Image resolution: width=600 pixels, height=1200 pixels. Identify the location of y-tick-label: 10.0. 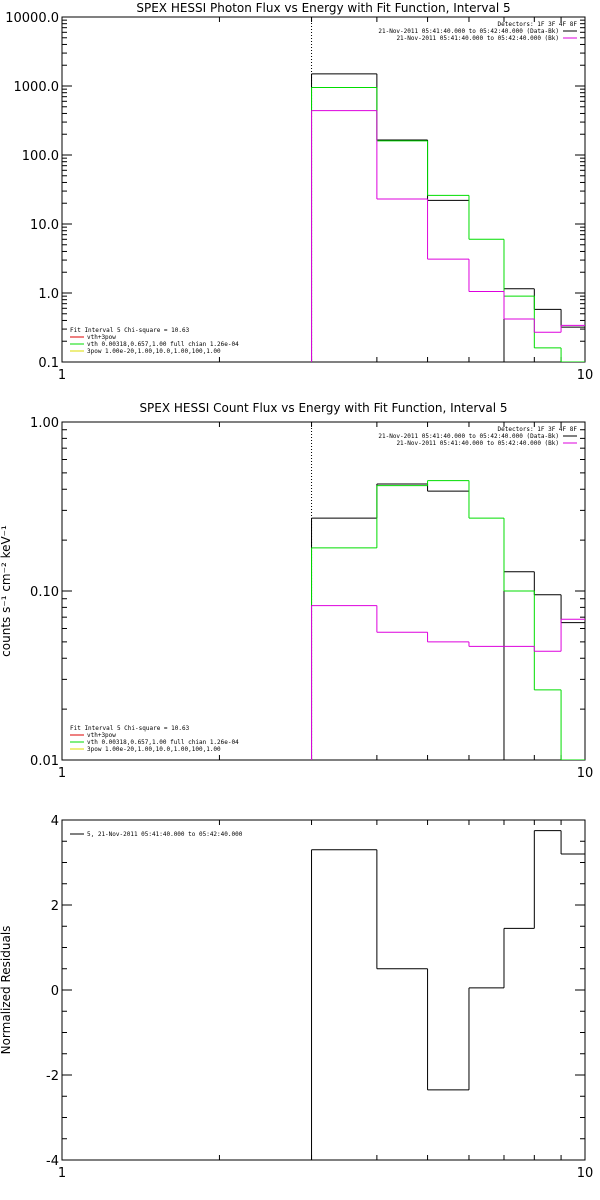
(44, 225).